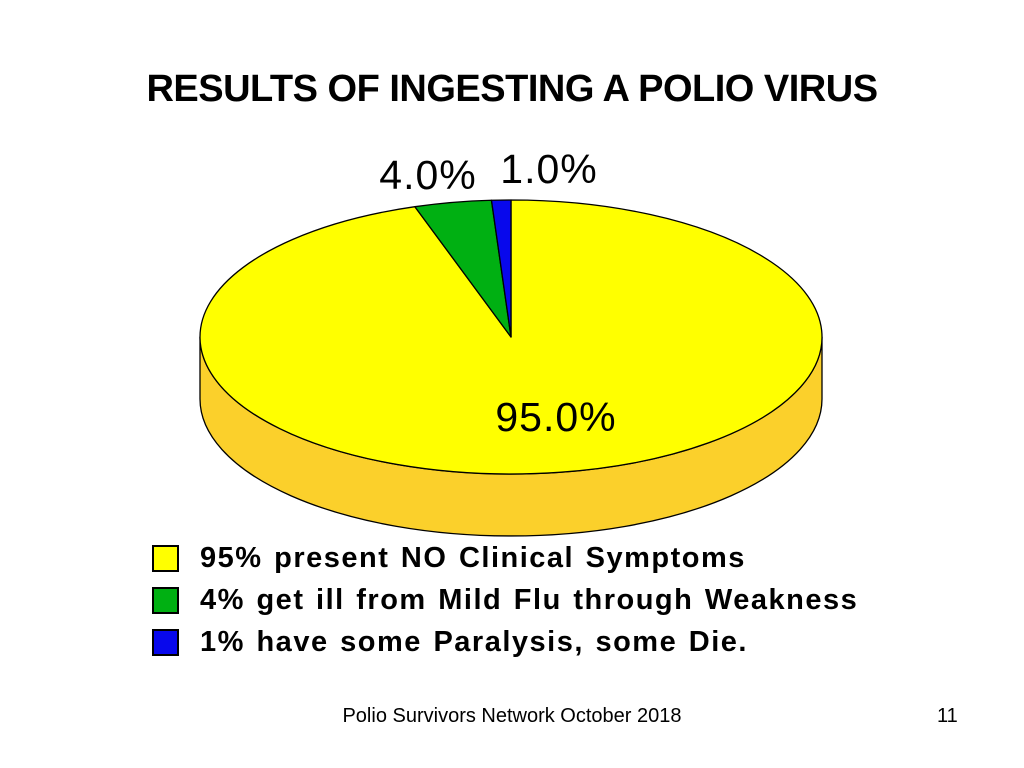 The height and width of the screenshot is (768, 1024). What do you see at coordinates (165, 642) in the screenshot?
I see `legend-swatch-blue` at bounding box center [165, 642].